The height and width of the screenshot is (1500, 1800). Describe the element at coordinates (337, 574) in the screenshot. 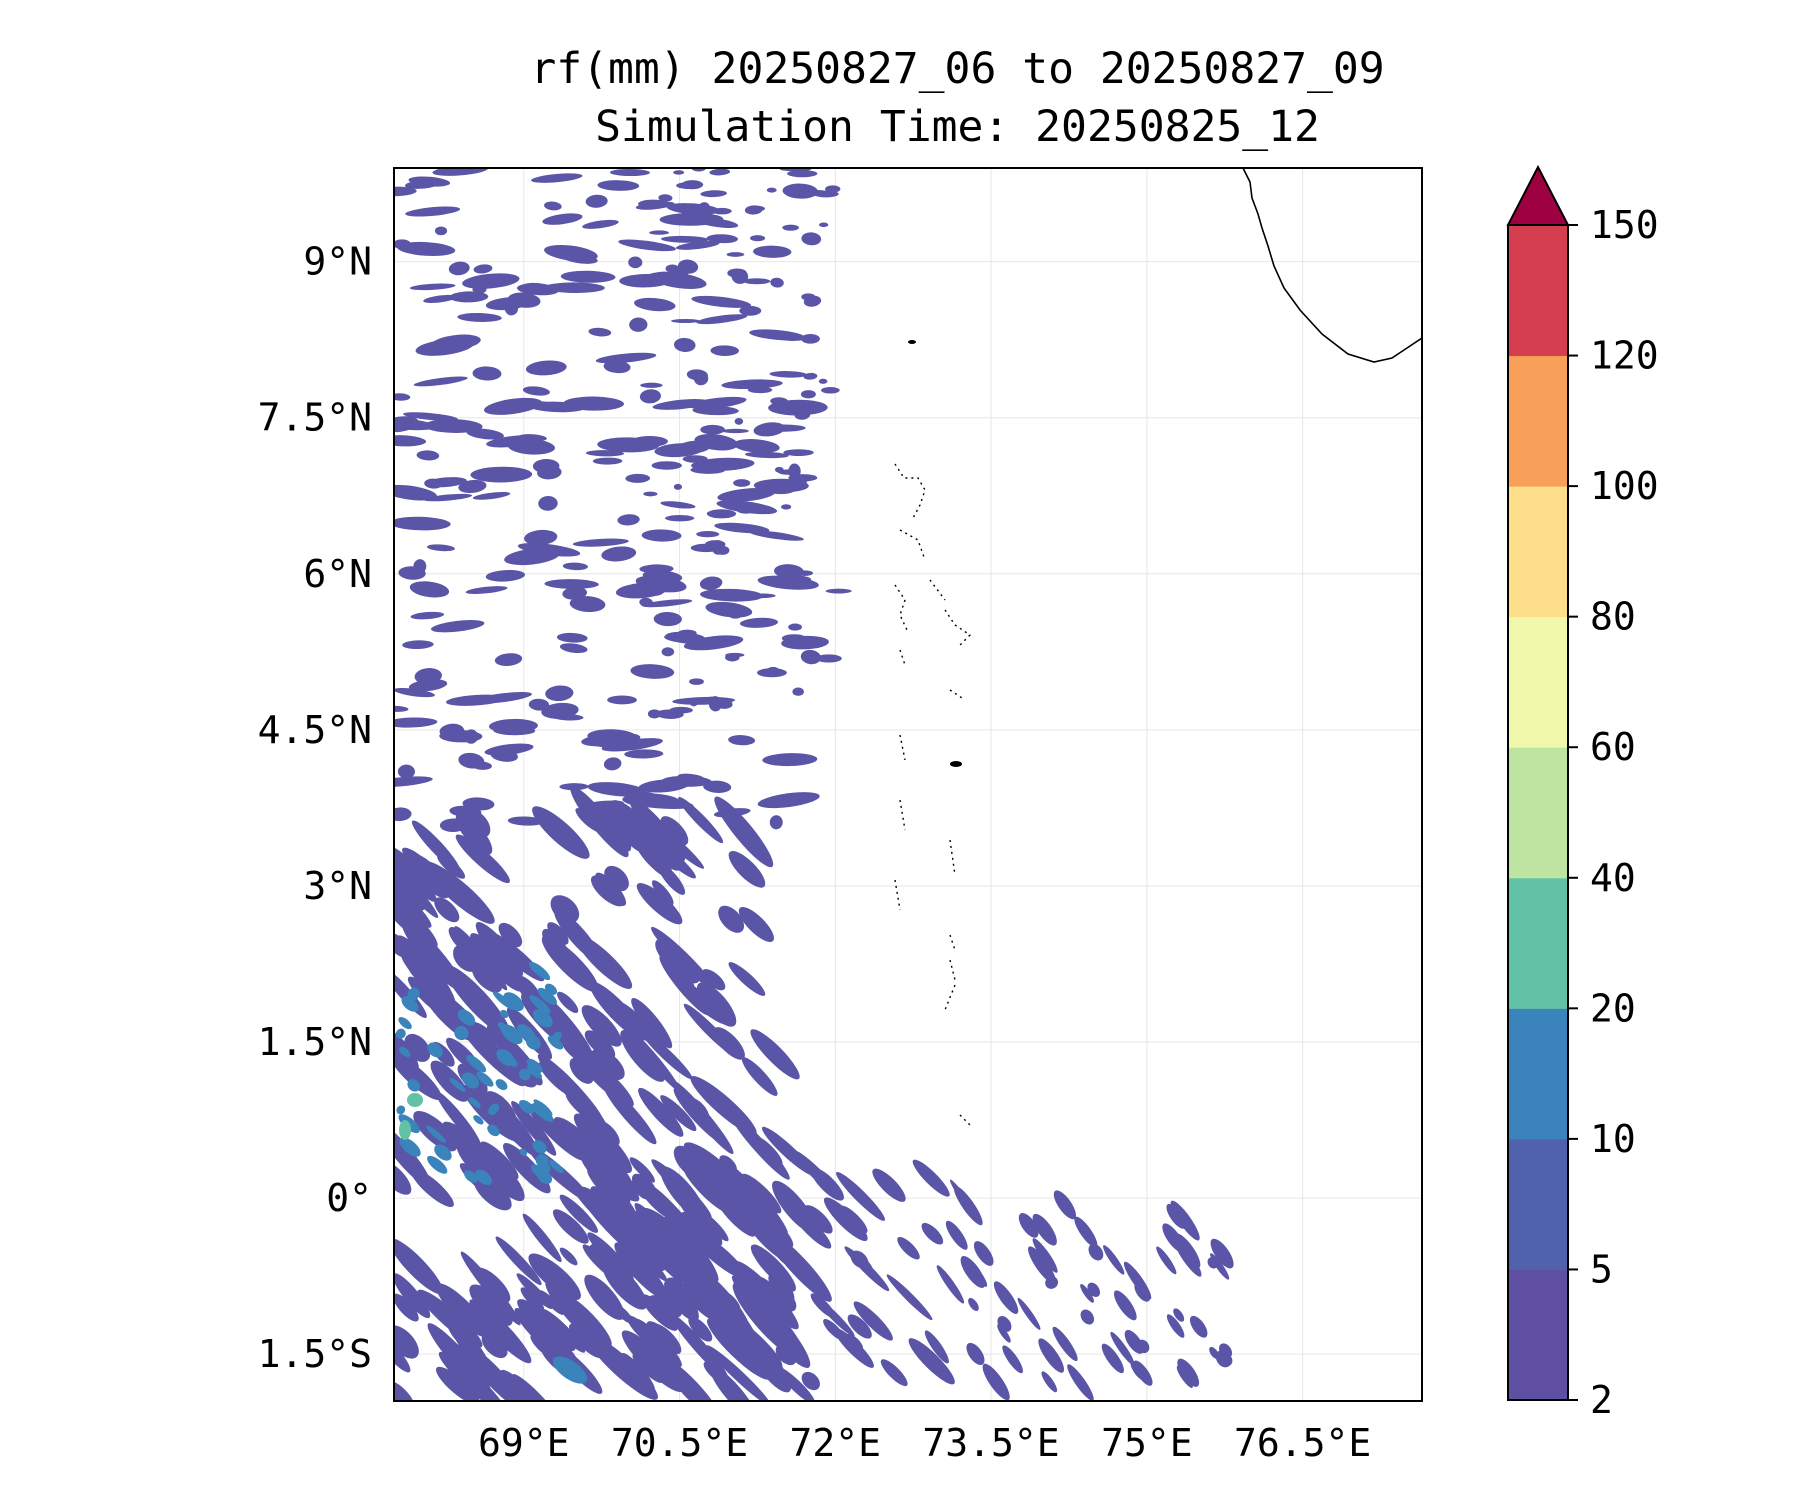

I see `lat-tick-label-2: 6°N` at that location.